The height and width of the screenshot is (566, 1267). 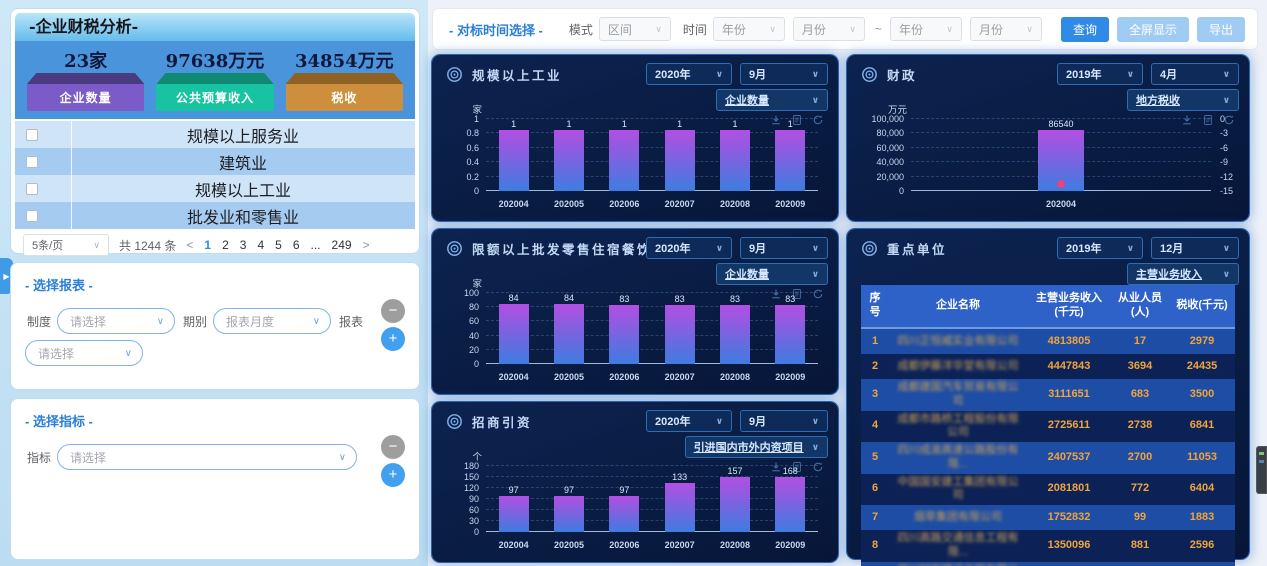 I want to click on indicator-select: 请选择 ∨, so click(x=207, y=457).